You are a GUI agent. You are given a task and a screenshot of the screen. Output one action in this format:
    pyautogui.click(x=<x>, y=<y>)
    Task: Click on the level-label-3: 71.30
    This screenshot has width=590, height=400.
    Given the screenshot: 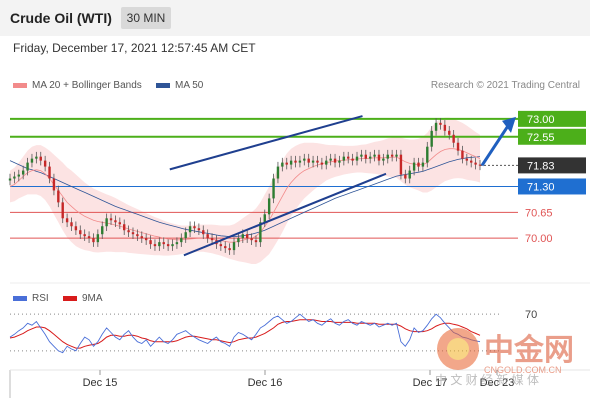 What is the action you would take?
    pyautogui.click(x=541, y=187)
    